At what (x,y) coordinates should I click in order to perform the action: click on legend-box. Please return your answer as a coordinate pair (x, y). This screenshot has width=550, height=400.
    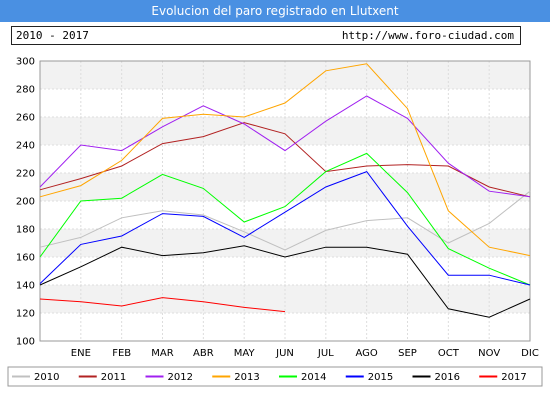
    Looking at the image, I should click on (275, 376).